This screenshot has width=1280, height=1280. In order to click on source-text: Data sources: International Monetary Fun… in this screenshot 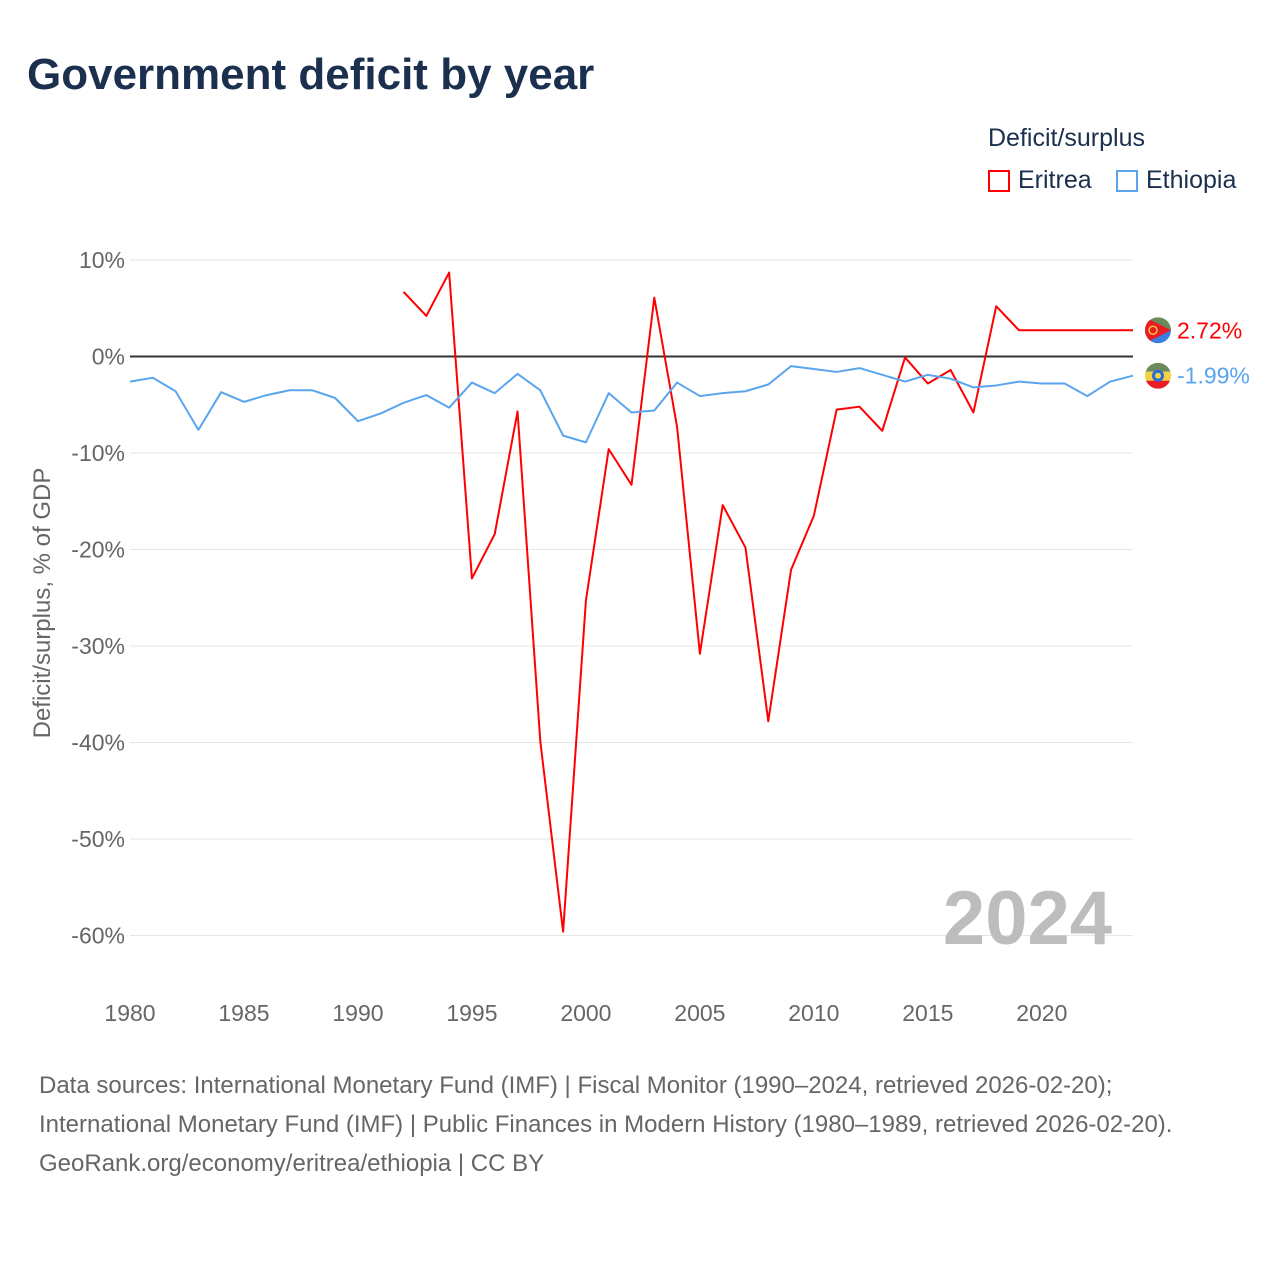, I will do `click(606, 1105)`.